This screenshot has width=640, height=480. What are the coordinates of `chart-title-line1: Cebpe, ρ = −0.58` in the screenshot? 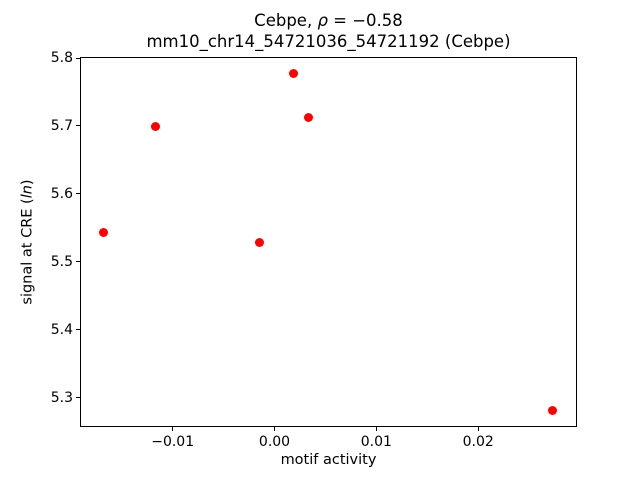 It's located at (328, 20).